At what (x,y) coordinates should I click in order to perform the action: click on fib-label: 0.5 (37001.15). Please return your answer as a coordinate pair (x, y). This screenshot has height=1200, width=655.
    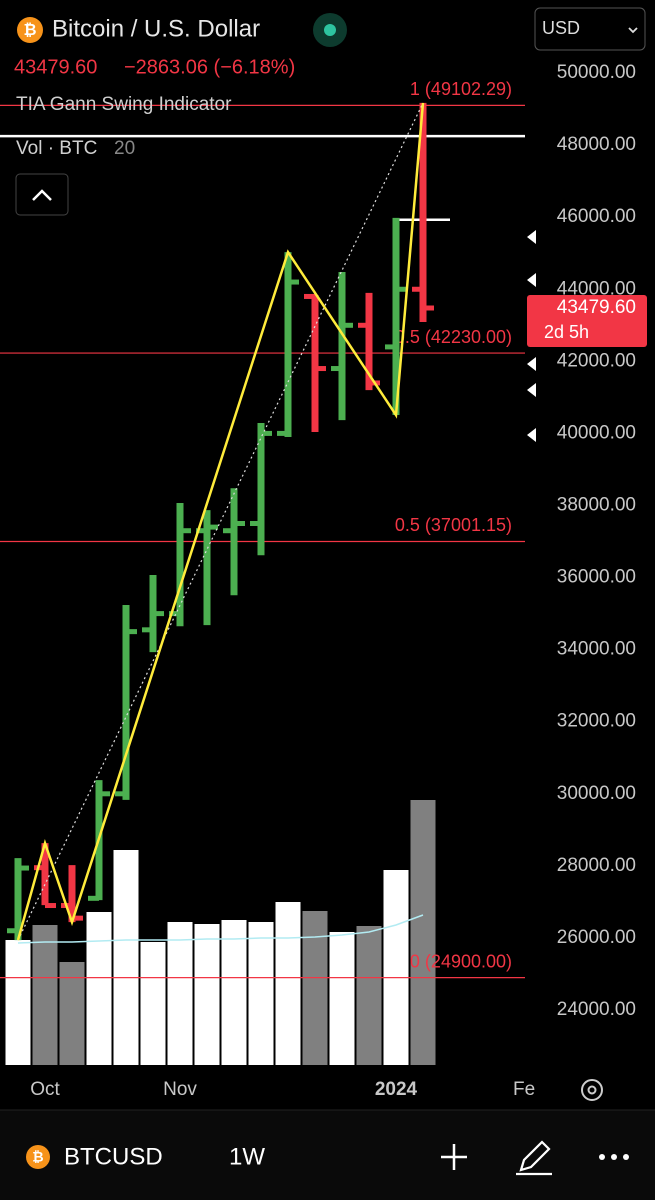
    Looking at the image, I should click on (453, 525).